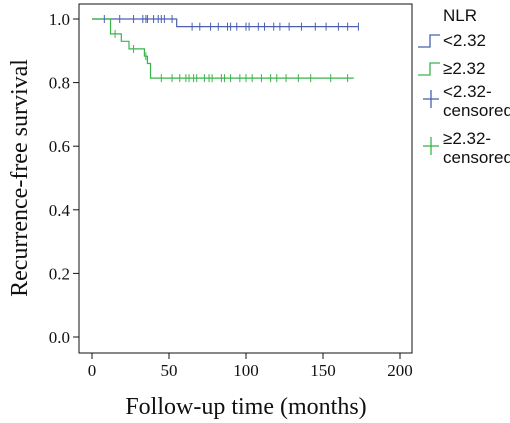  I want to click on x-axis-title: Follow-up time (months), so click(245, 407).